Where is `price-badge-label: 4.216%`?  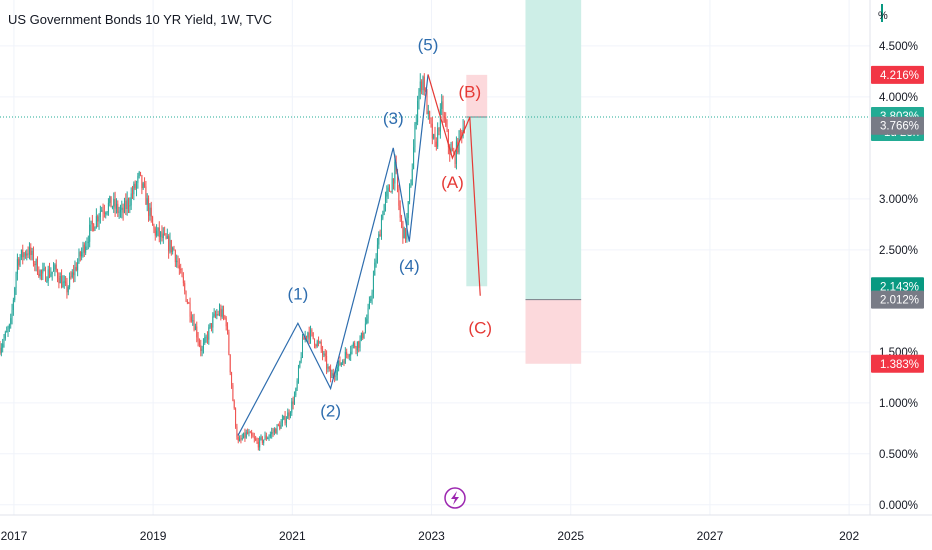 price-badge-label: 4.216% is located at coordinates (899, 76).